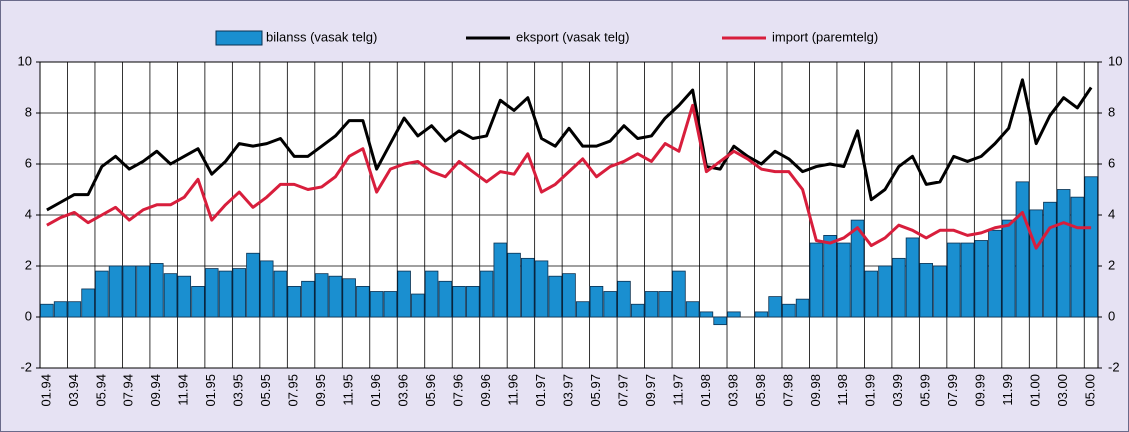 The width and height of the screenshot is (1129, 432). What do you see at coordinates (73, 390) in the screenshot?
I see `x-tick-label: 03.94` at bounding box center [73, 390].